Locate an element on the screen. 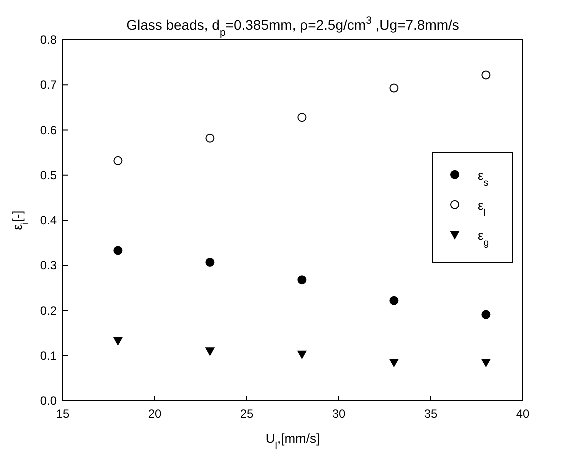  y-tick-label: 0.2 is located at coordinates (49, 311).